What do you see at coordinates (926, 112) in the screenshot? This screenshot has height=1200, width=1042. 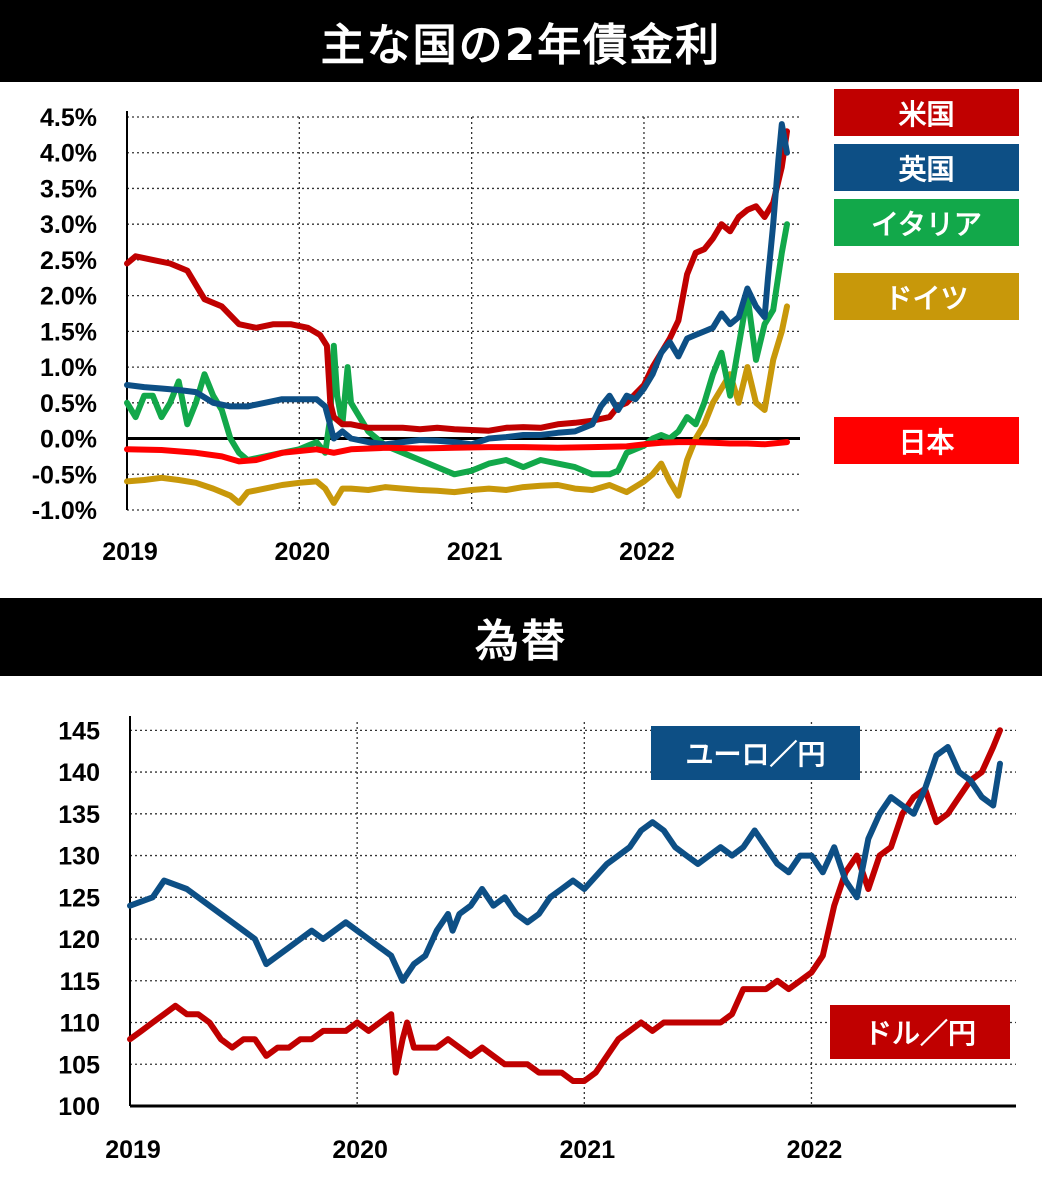 I see `legend-us: 米国` at bounding box center [926, 112].